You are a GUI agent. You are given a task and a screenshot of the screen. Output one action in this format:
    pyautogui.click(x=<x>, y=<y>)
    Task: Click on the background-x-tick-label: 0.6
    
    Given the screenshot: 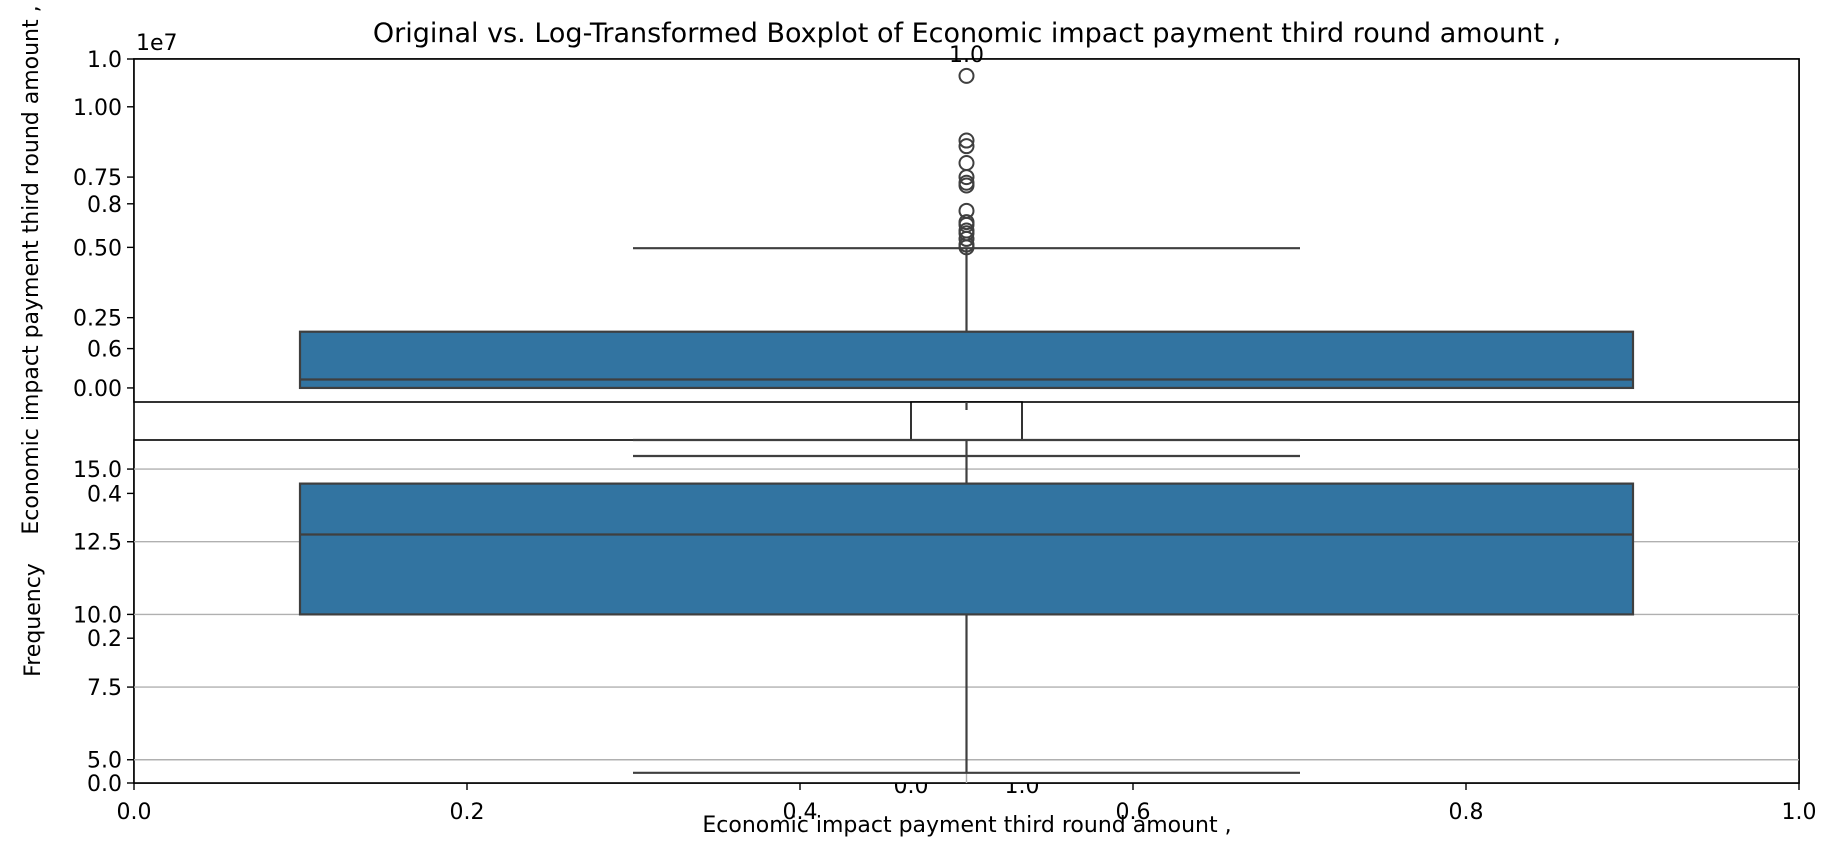 What is the action you would take?
    pyautogui.click(x=1133, y=812)
    